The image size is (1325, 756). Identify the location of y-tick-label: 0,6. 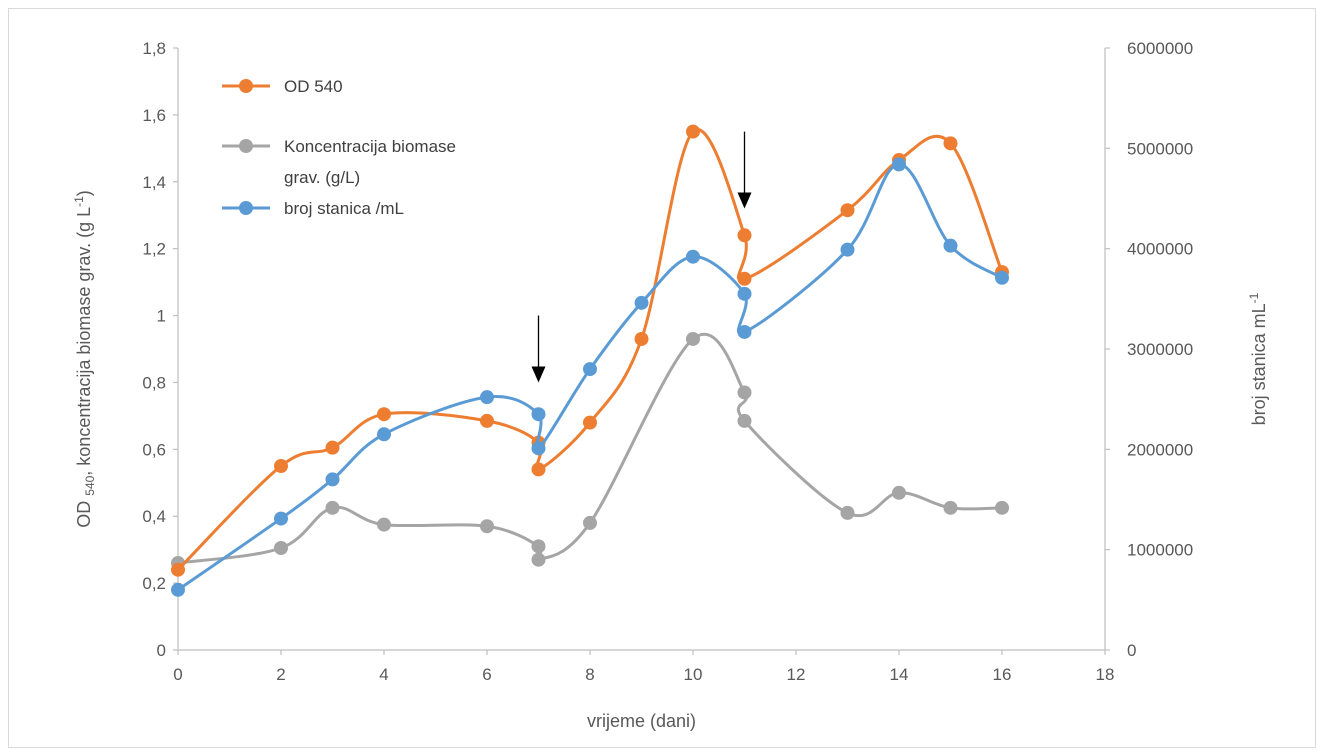
(154, 449).